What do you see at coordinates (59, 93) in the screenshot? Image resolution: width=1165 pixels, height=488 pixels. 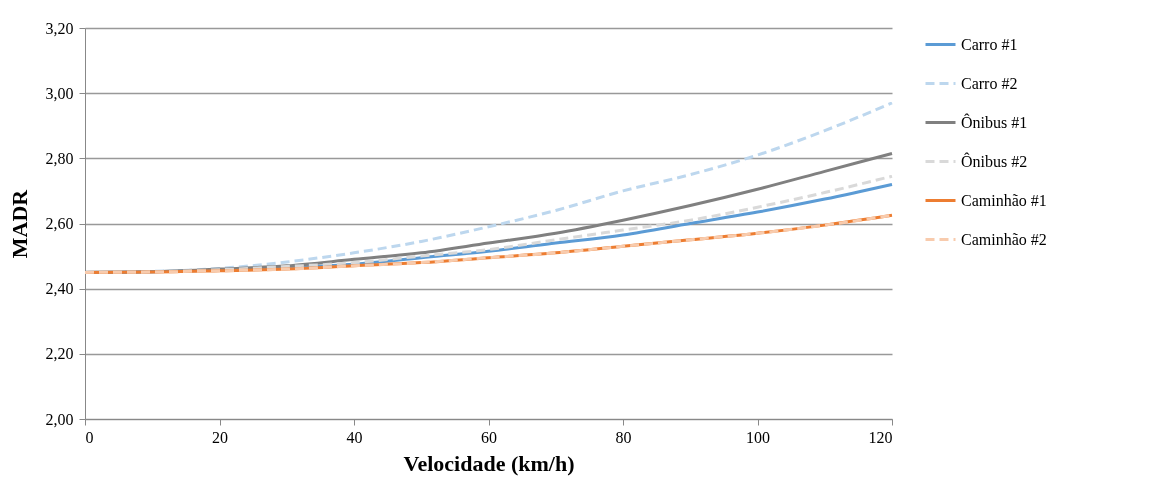 I see `y-tick-label: 3,00` at bounding box center [59, 93].